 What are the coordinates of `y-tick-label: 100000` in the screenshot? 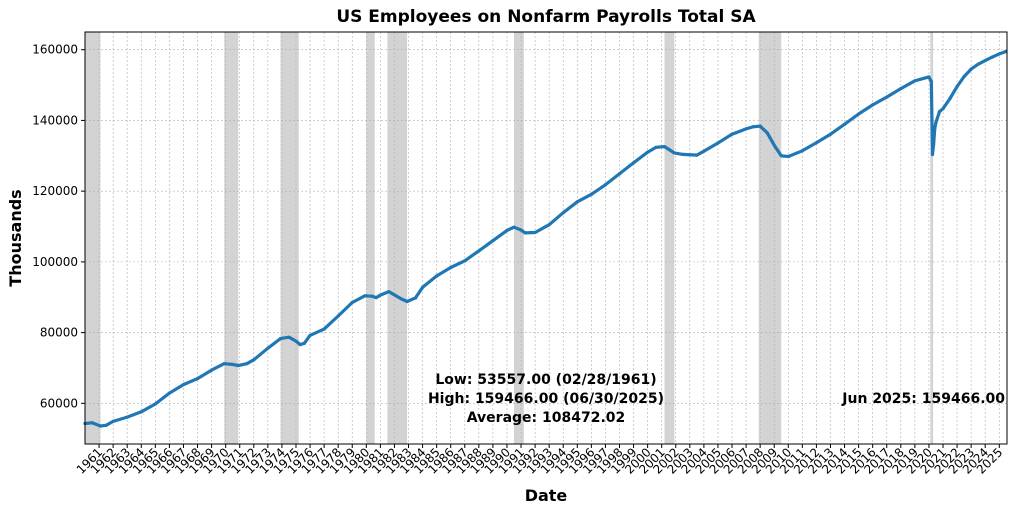 It's located at (55, 262).